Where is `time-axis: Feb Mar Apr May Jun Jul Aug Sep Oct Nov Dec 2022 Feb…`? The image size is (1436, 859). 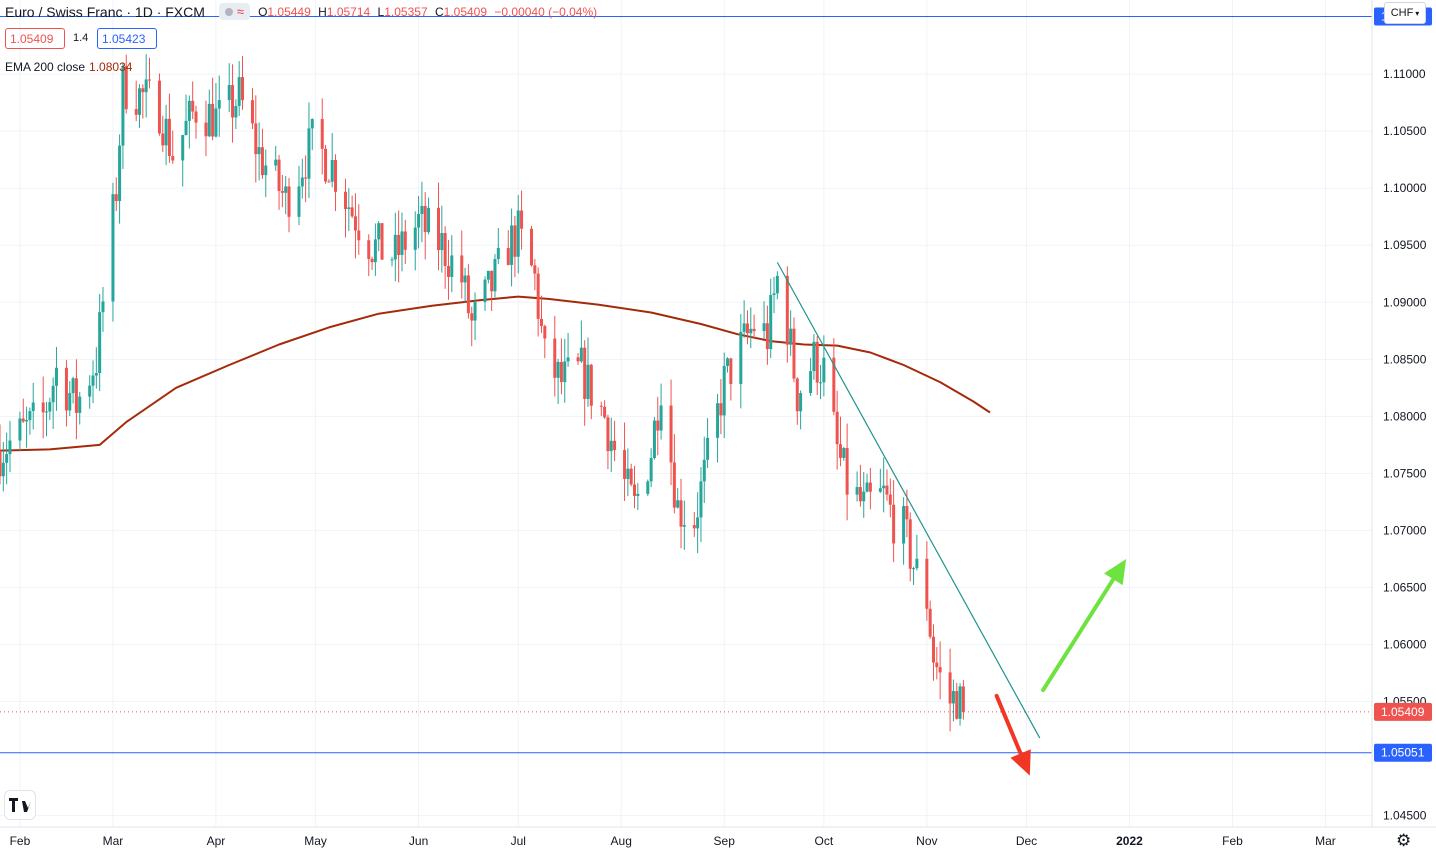 time-axis: Feb Mar Apr May Jun Jul Aug Sep Oct Nov Dec 2022 Feb… is located at coordinates (673, 841).